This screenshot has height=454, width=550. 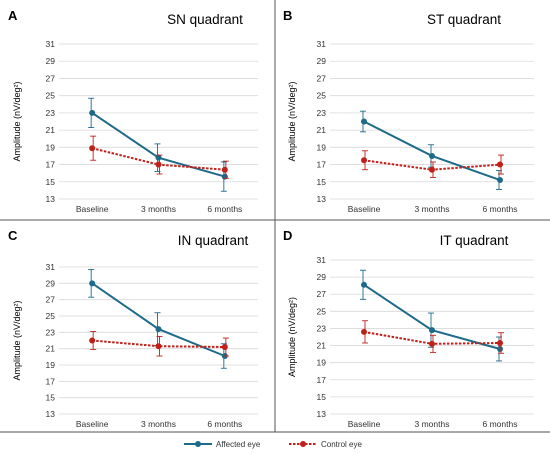 I want to click on legend-control-label: Control eye, so click(x=341, y=444).